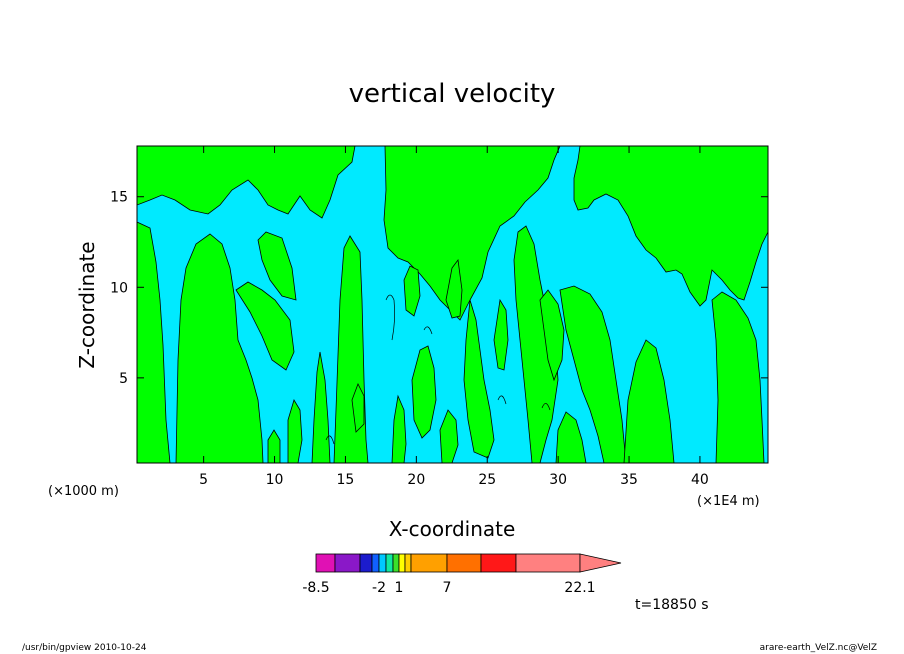 Image resolution: width=904 pixels, height=654 pixels. Describe the element at coordinates (462, 574) in the screenshot. I see `colorbar: -8.5 -2 1 7 22.1` at that location.